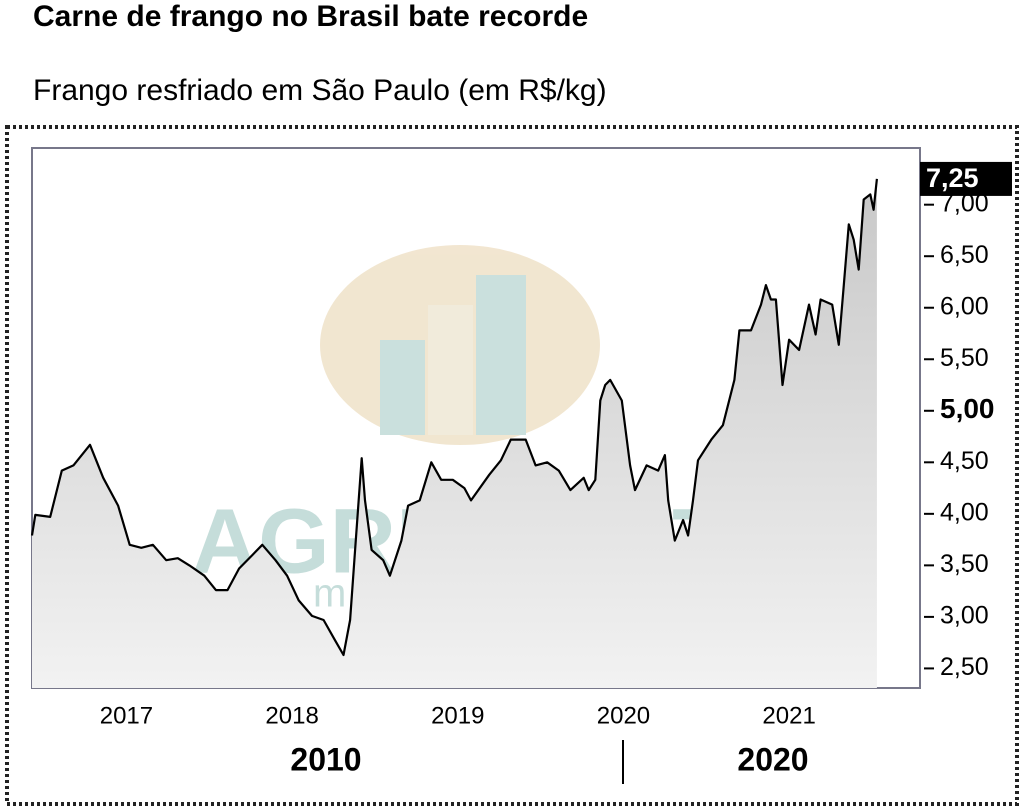  Describe the element at coordinates (126, 715) in the screenshot. I see `x-tick-label: 2017` at that location.